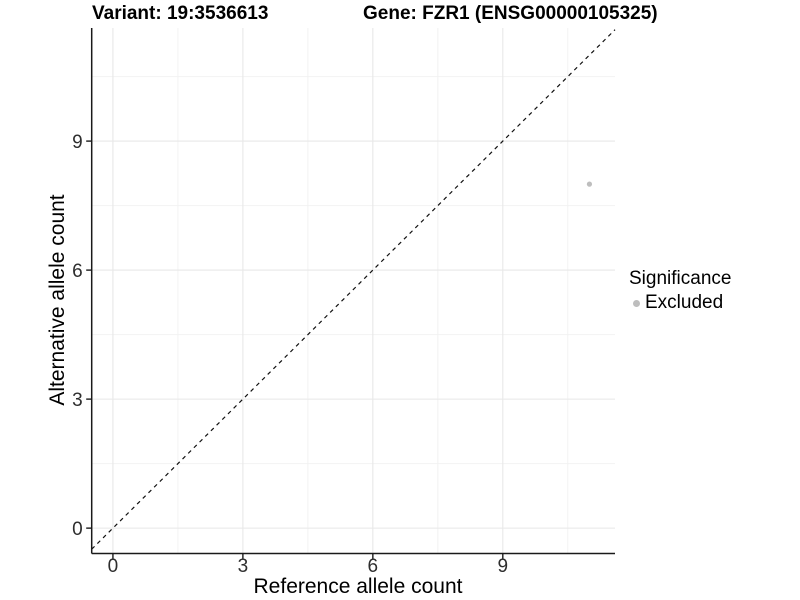 This screenshot has width=800, height=600. What do you see at coordinates (636, 303) in the screenshot?
I see `legend-key-dot` at bounding box center [636, 303].